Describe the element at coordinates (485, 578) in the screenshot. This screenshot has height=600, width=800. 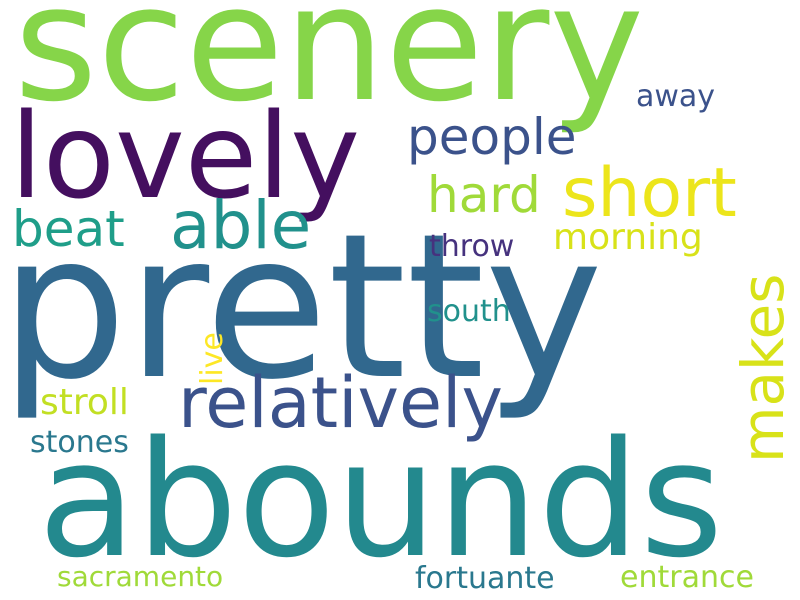
I see `word-fortuante: fortuante` at that location.